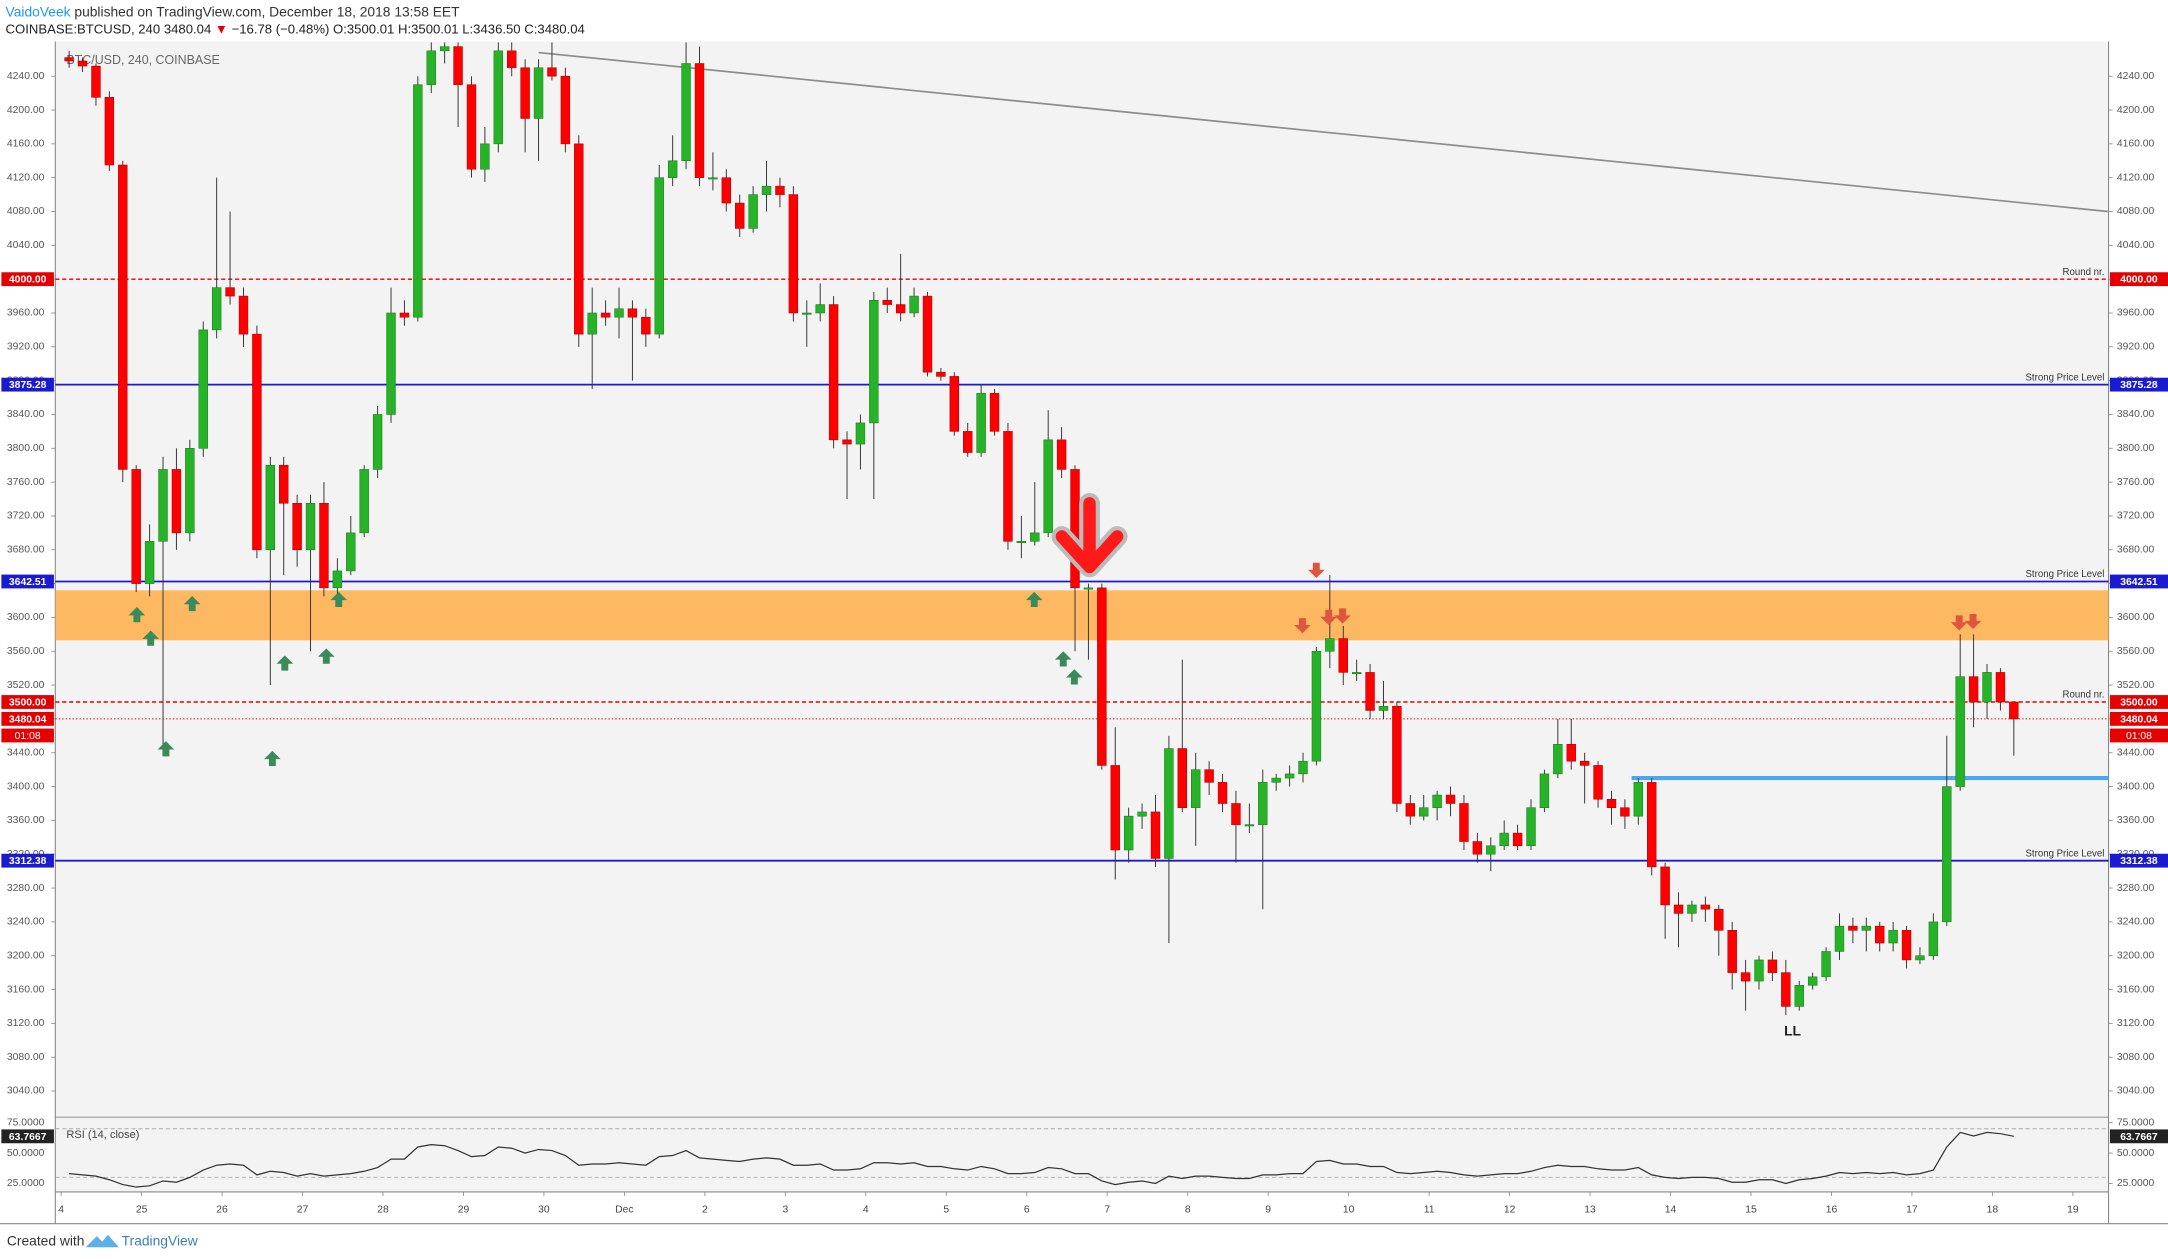  Describe the element at coordinates (26, 1091) in the screenshot. I see `y-tick-label: 3040.00` at that location.